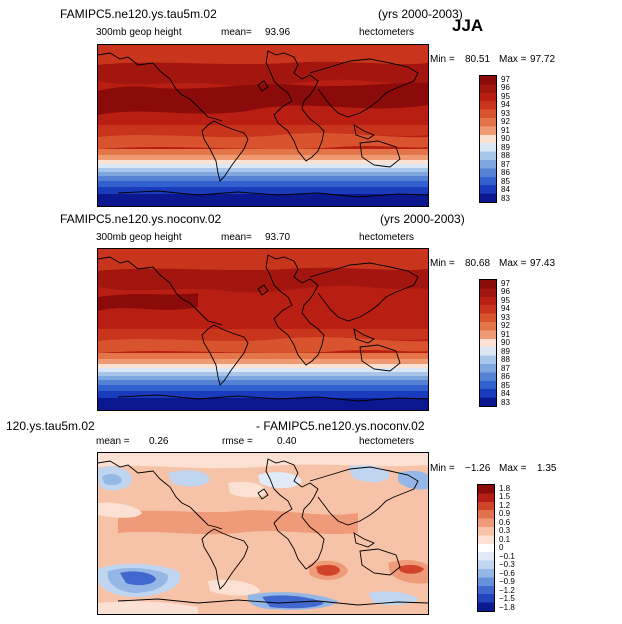 Image resolution: width=622 pixels, height=624 pixels. I want to click on panel3-map-field, so click(263, 533).